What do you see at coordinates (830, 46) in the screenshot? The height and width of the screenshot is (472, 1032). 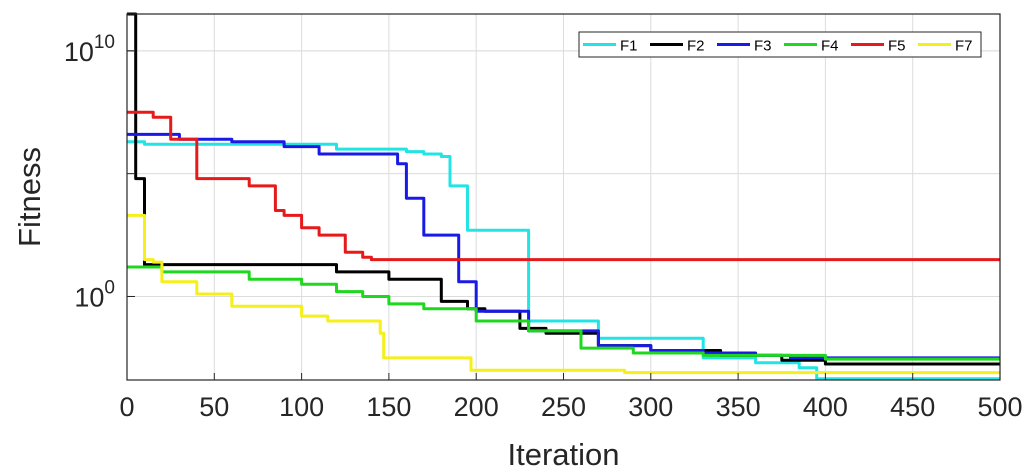 I see `legend-label-f4: F4` at bounding box center [830, 46].